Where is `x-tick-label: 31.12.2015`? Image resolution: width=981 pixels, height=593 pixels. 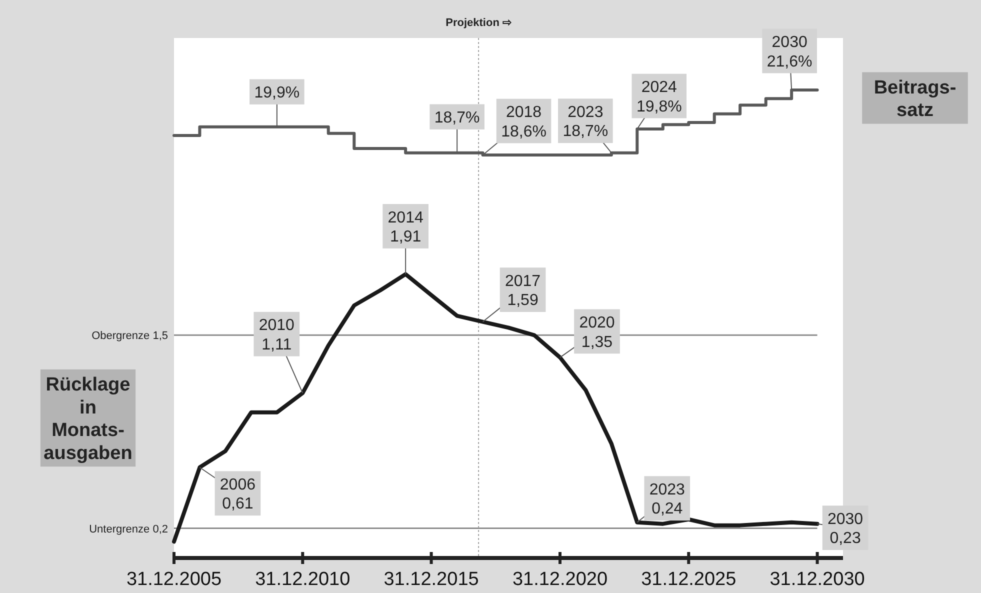 x-tick-label: 31.12.2015 is located at coordinates (431, 579).